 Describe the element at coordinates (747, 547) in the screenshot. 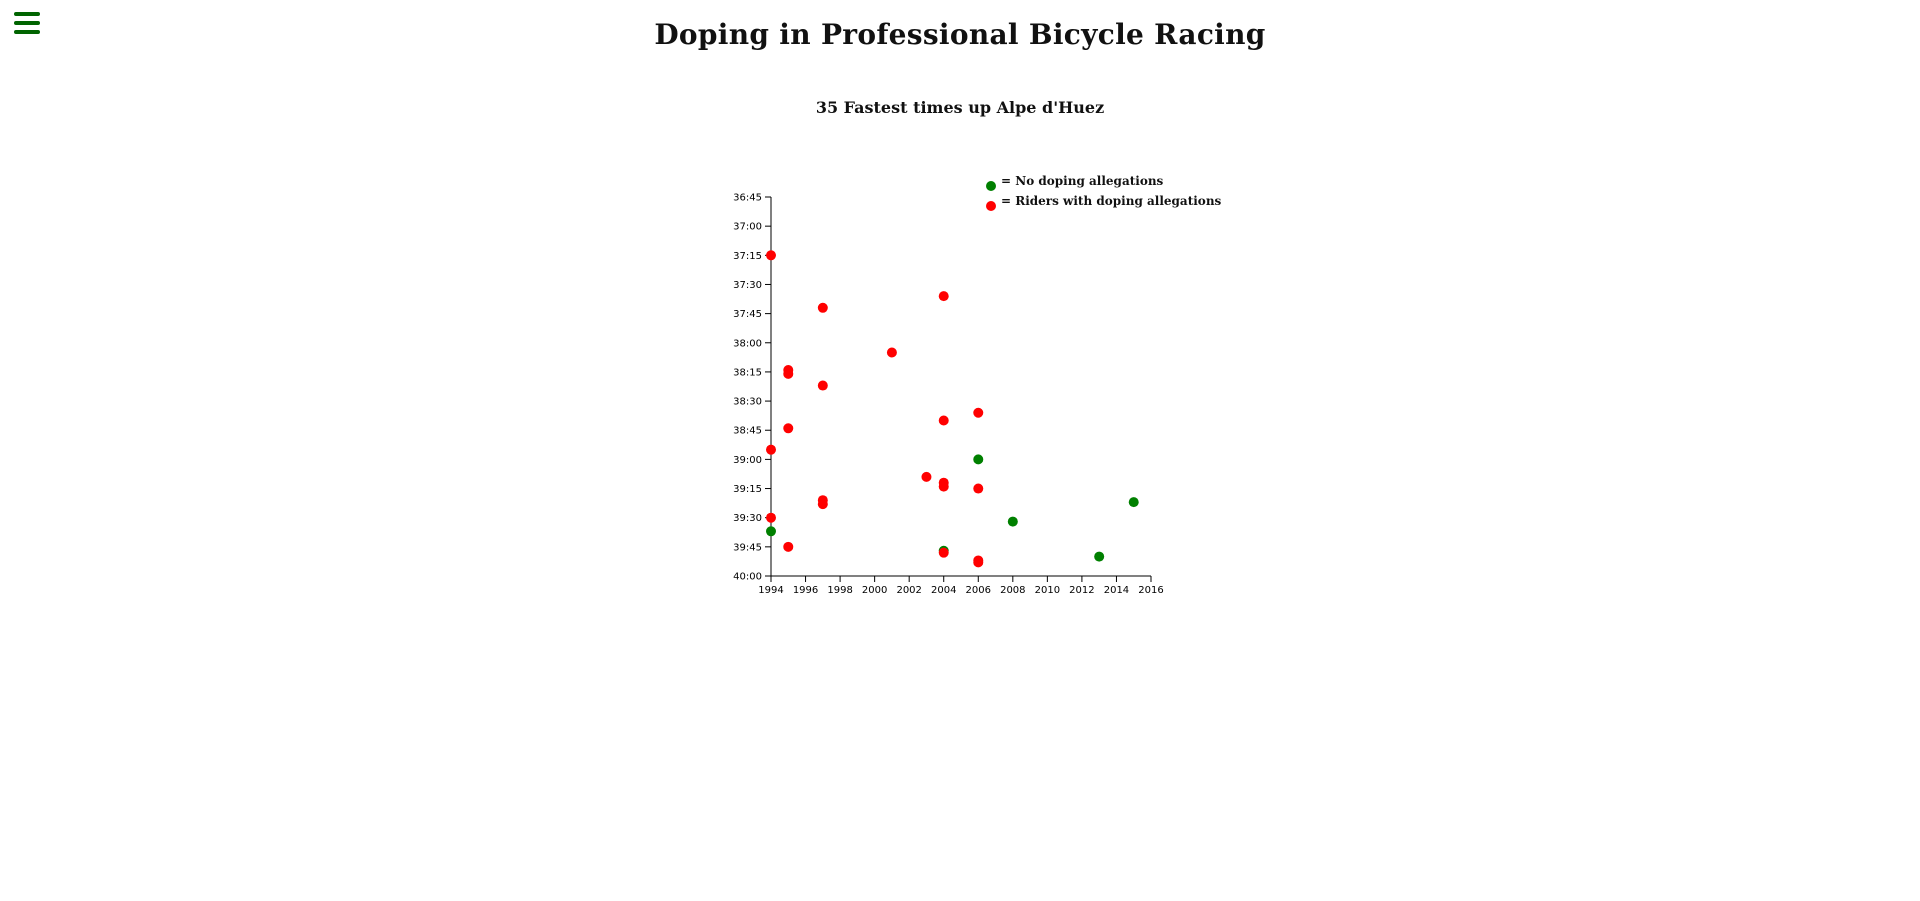

I see `y-tick-label: 39:45` at that location.